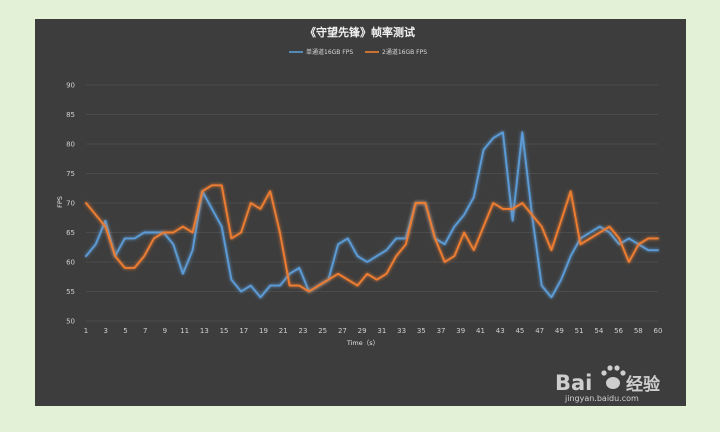  What do you see at coordinates (70, 174) in the screenshot?
I see `y-tick-label: 75` at bounding box center [70, 174].